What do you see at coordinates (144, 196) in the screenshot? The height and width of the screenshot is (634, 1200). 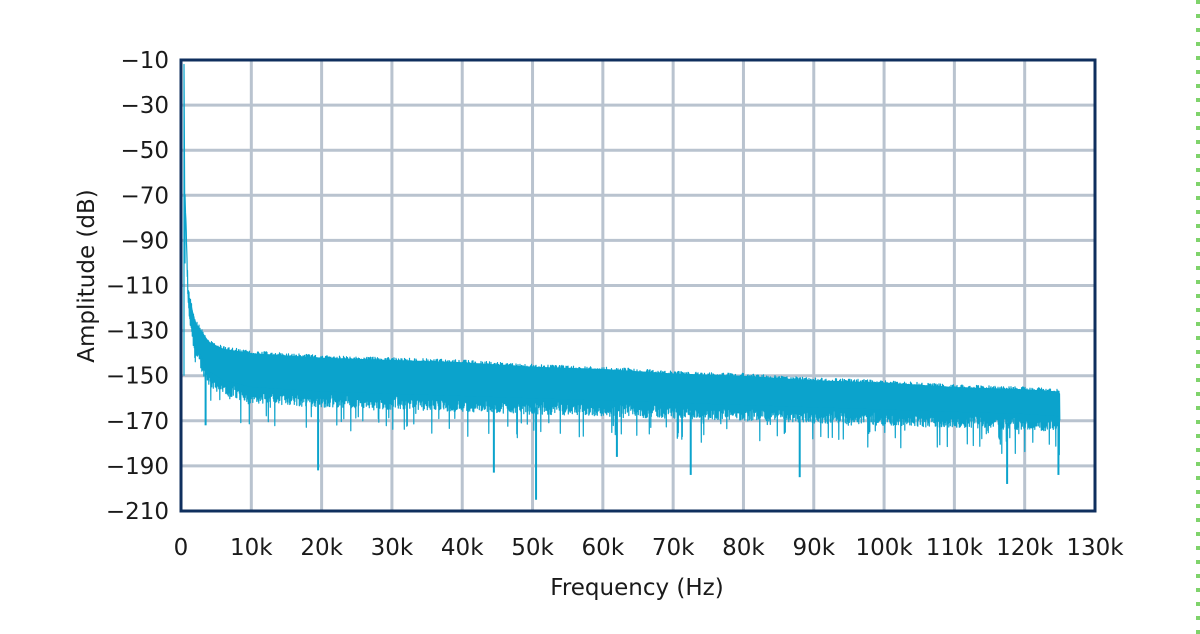 I see `y-tick-label: −70` at bounding box center [144, 196].